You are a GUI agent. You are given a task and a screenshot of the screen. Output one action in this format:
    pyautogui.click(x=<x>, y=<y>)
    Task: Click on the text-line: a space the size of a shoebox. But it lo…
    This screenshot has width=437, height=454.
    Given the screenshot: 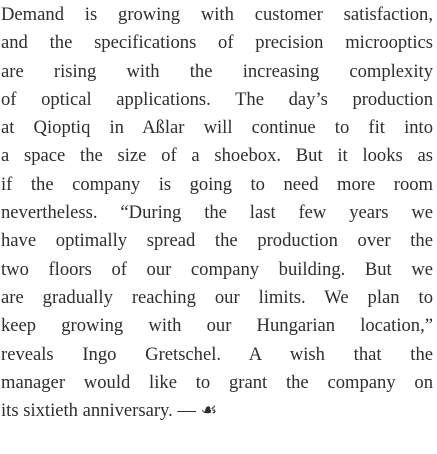 What is the action you would take?
    pyautogui.click(x=217, y=156)
    